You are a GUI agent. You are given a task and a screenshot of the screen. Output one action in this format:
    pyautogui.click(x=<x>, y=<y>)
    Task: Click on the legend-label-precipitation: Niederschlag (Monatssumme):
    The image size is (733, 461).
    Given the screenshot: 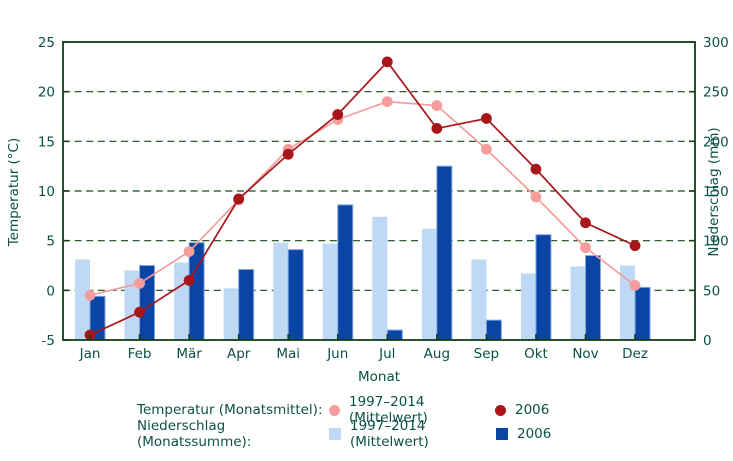 What is the action you would take?
    pyautogui.click(x=194, y=434)
    